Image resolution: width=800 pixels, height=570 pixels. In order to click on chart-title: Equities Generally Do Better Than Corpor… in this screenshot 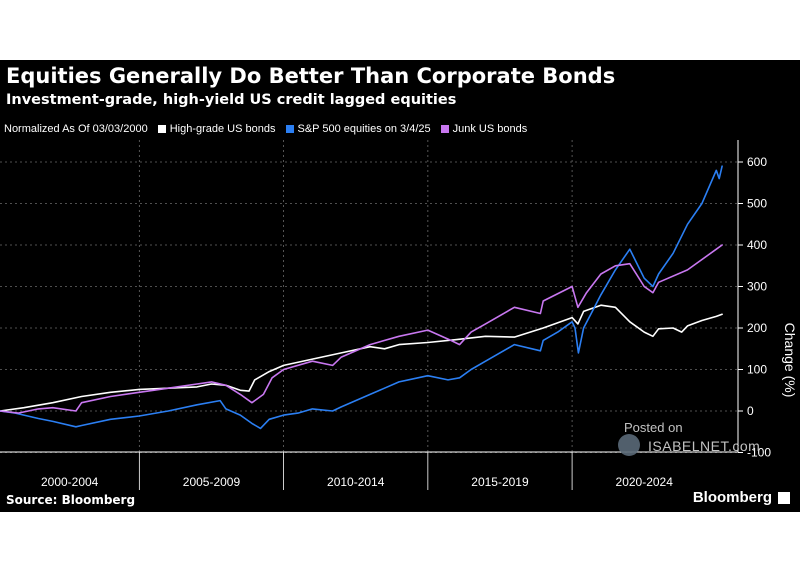, I will do `click(311, 76)`.